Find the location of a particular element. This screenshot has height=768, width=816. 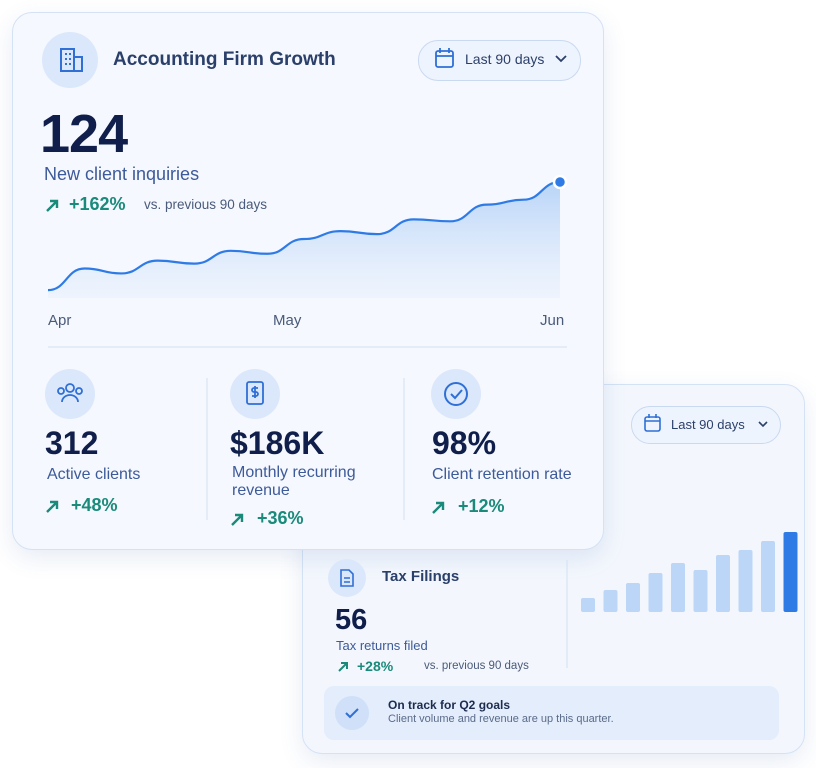

stat-change: +36% is located at coordinates (280, 518).